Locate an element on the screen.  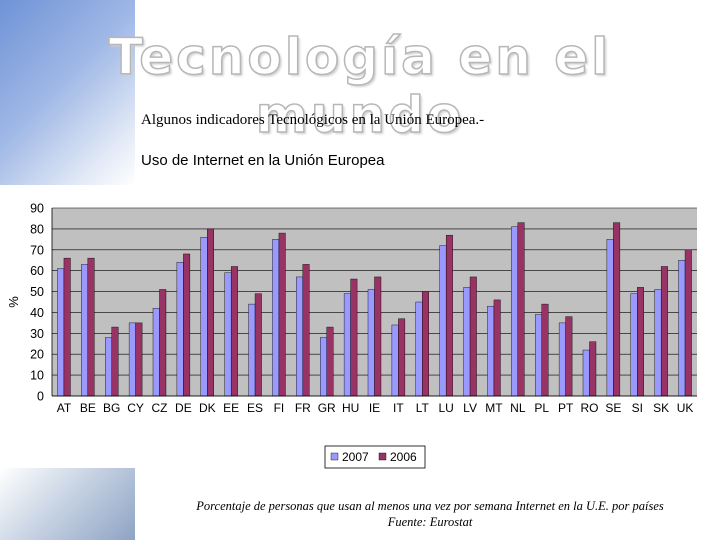
y-tick-label: 40 is located at coordinates (37, 313).